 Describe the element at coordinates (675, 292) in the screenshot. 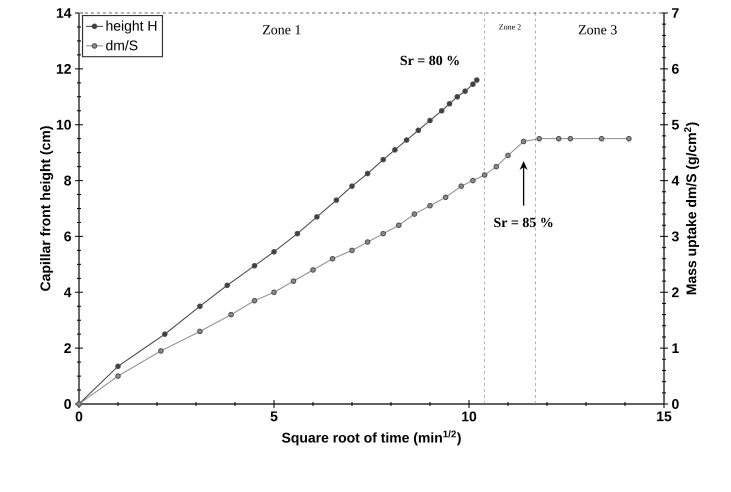

I see `y2-tick-label: 2` at that location.